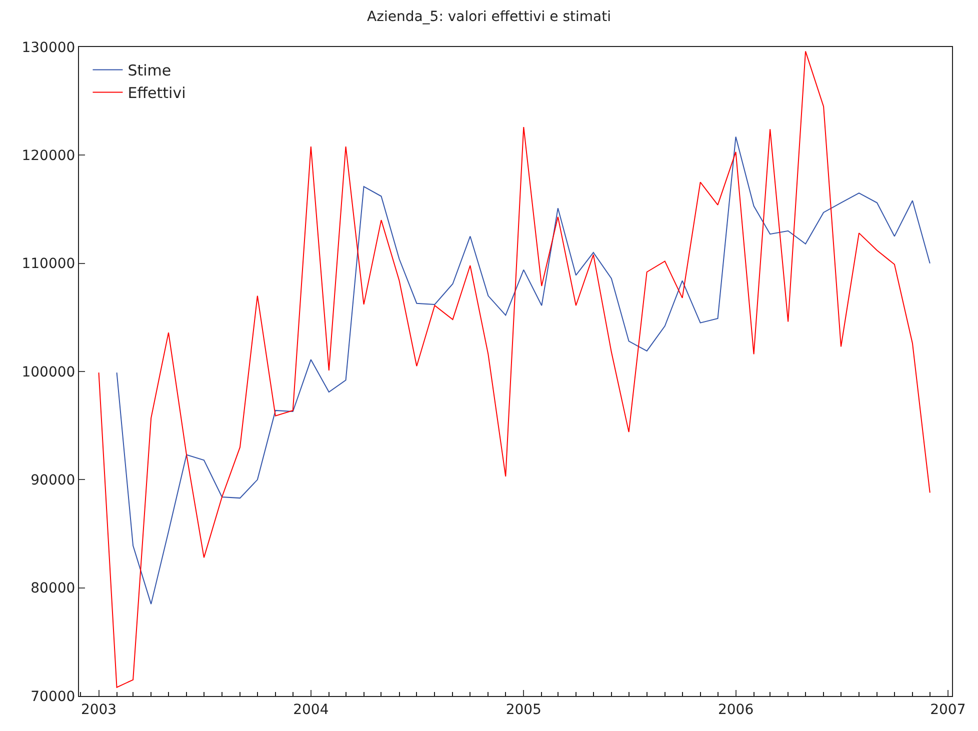 The width and height of the screenshot is (978, 731). I want to click on x-tick-label: 2004, so click(311, 710).